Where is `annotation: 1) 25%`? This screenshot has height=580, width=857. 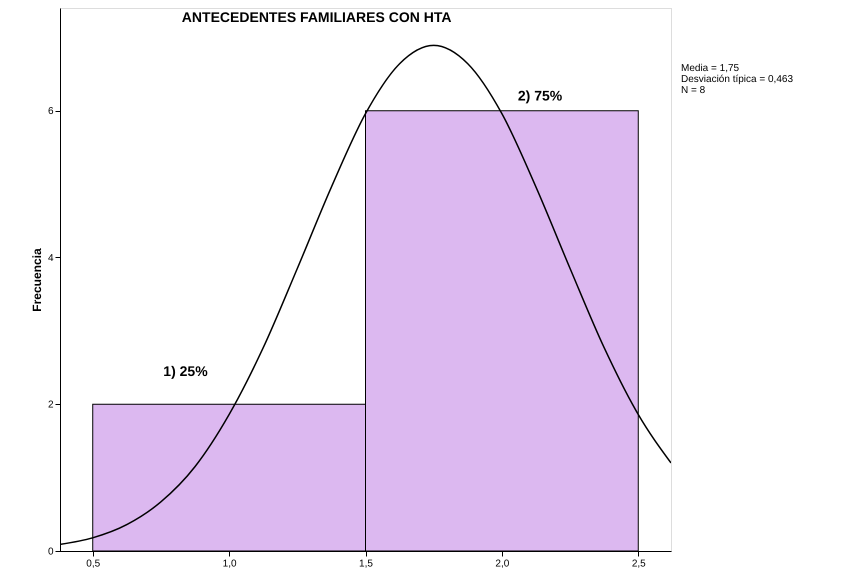 annotation: 1) 25% is located at coordinates (185, 371).